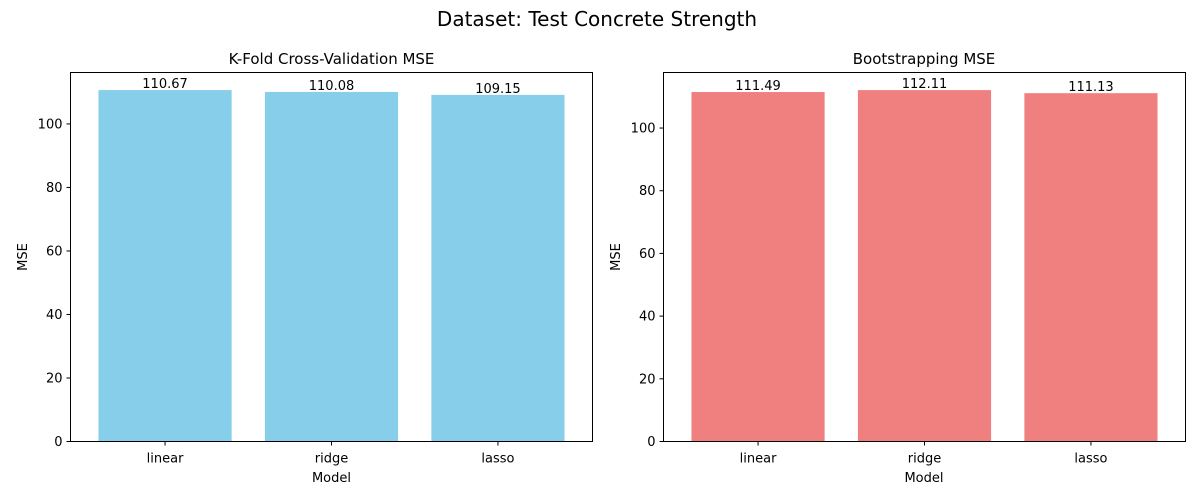  Describe the element at coordinates (647, 286) in the screenshot. I see `chart-bootstrap-yticks: 0 20 40 60 80 100` at that location.